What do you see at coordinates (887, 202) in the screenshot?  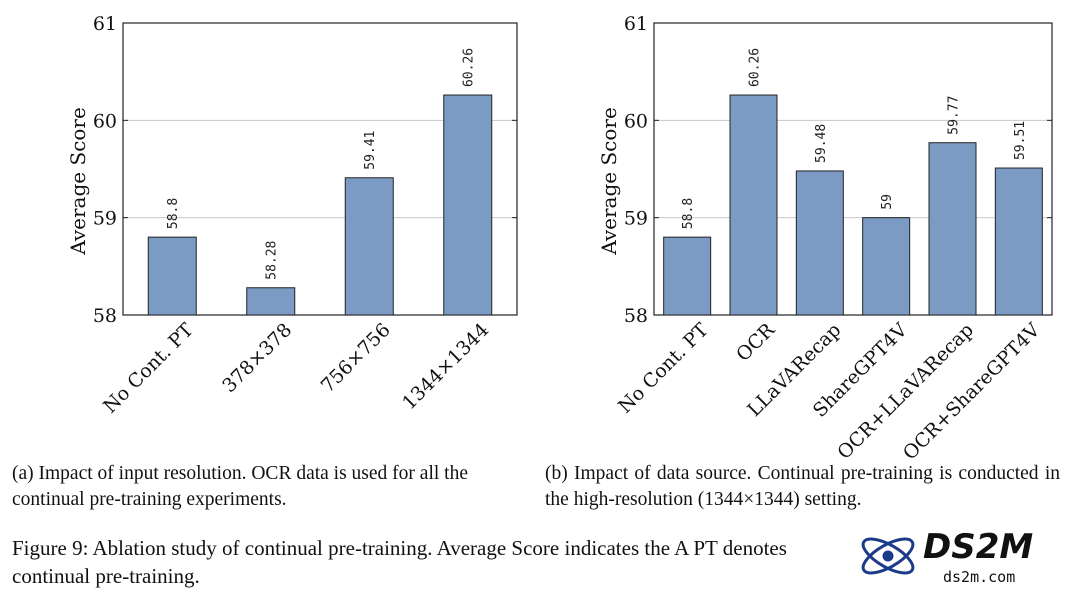 I see `chart2-value-label: 59` at bounding box center [887, 202].